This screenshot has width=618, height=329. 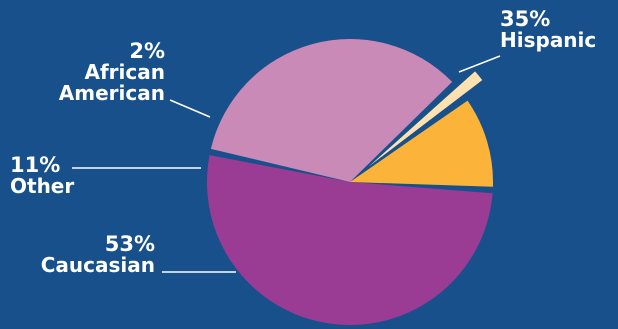 I want to click on slice-label-hispanic: 35% Hispanic, so click(x=548, y=29).